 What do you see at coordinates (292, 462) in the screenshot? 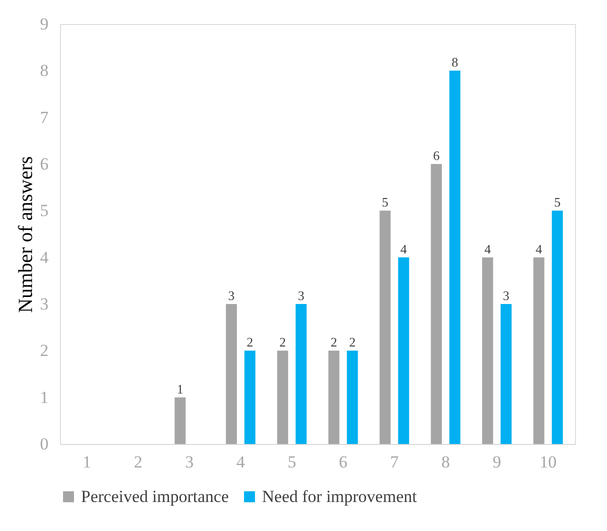
I see `x-tick-label: 5` at bounding box center [292, 462].